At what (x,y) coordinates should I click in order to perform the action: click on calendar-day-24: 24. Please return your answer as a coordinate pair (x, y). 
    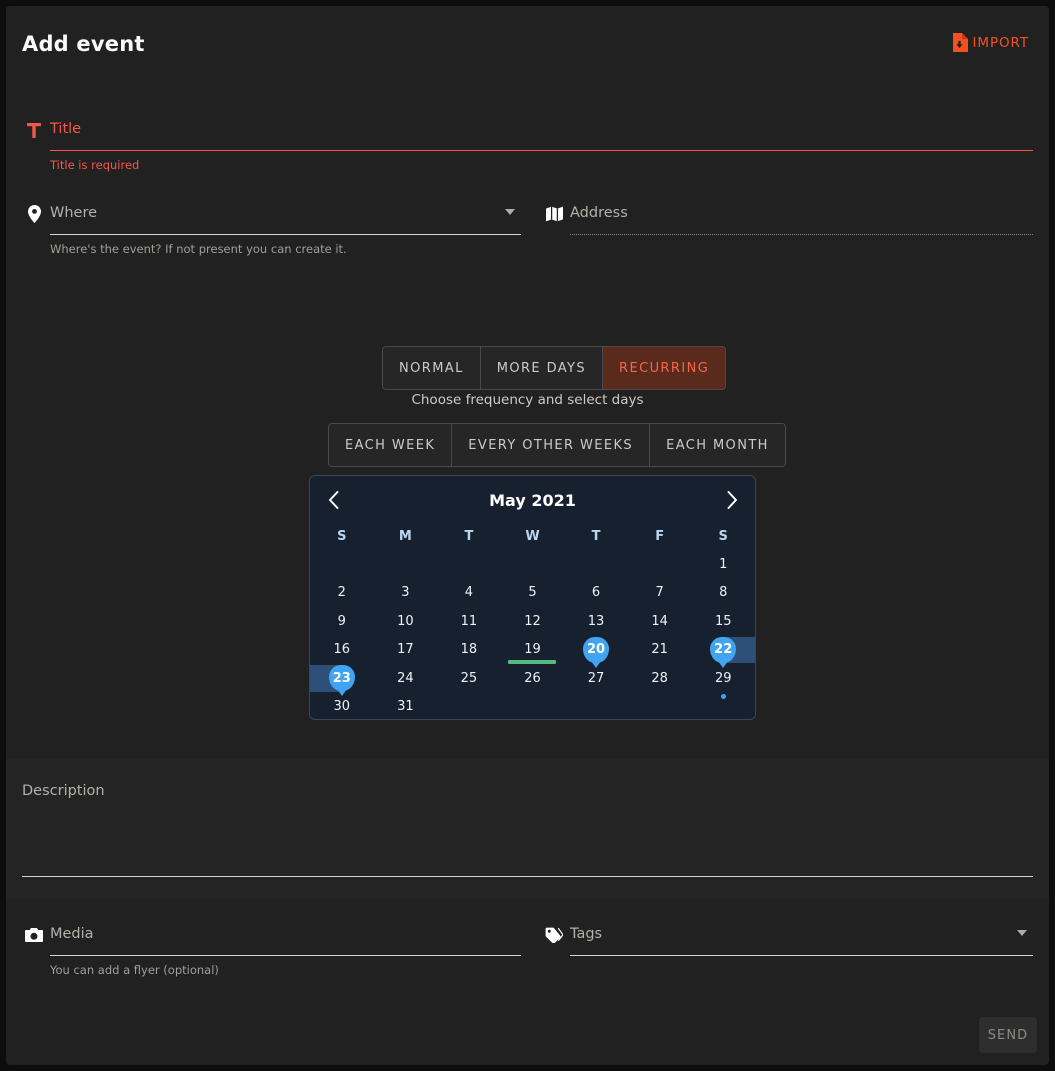
    Looking at the image, I should click on (406, 678).